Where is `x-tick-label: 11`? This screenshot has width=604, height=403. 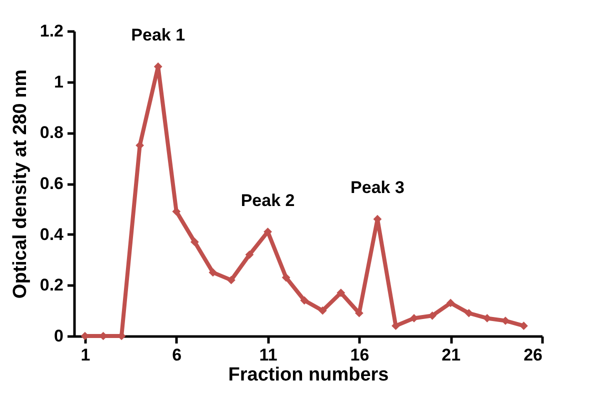
x-tick-label: 11 is located at coordinates (268, 355).